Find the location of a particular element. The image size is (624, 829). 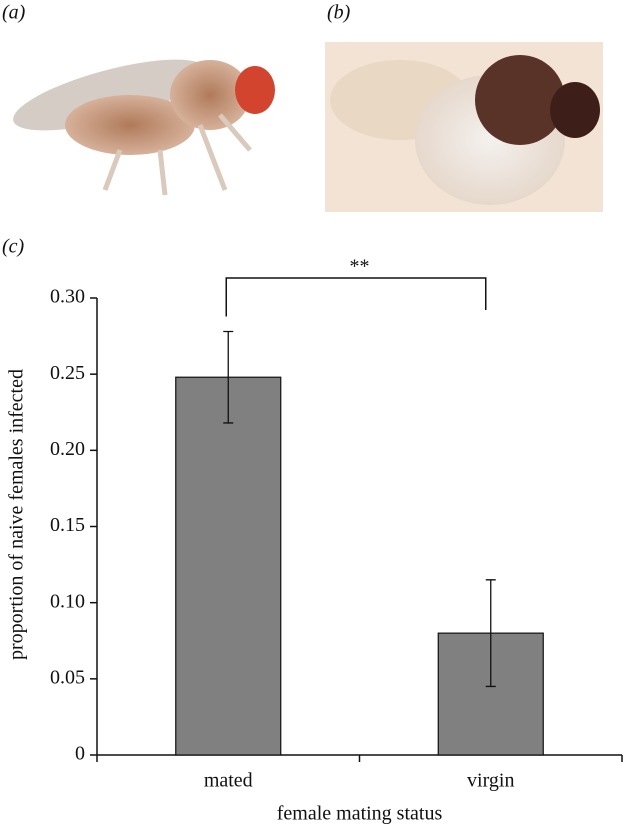

x-tick-label: mated is located at coordinates (228, 781).